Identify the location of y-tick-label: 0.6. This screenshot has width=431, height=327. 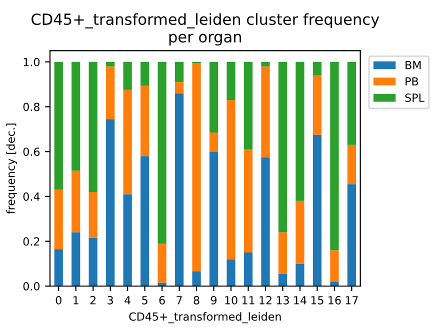
(31, 152).